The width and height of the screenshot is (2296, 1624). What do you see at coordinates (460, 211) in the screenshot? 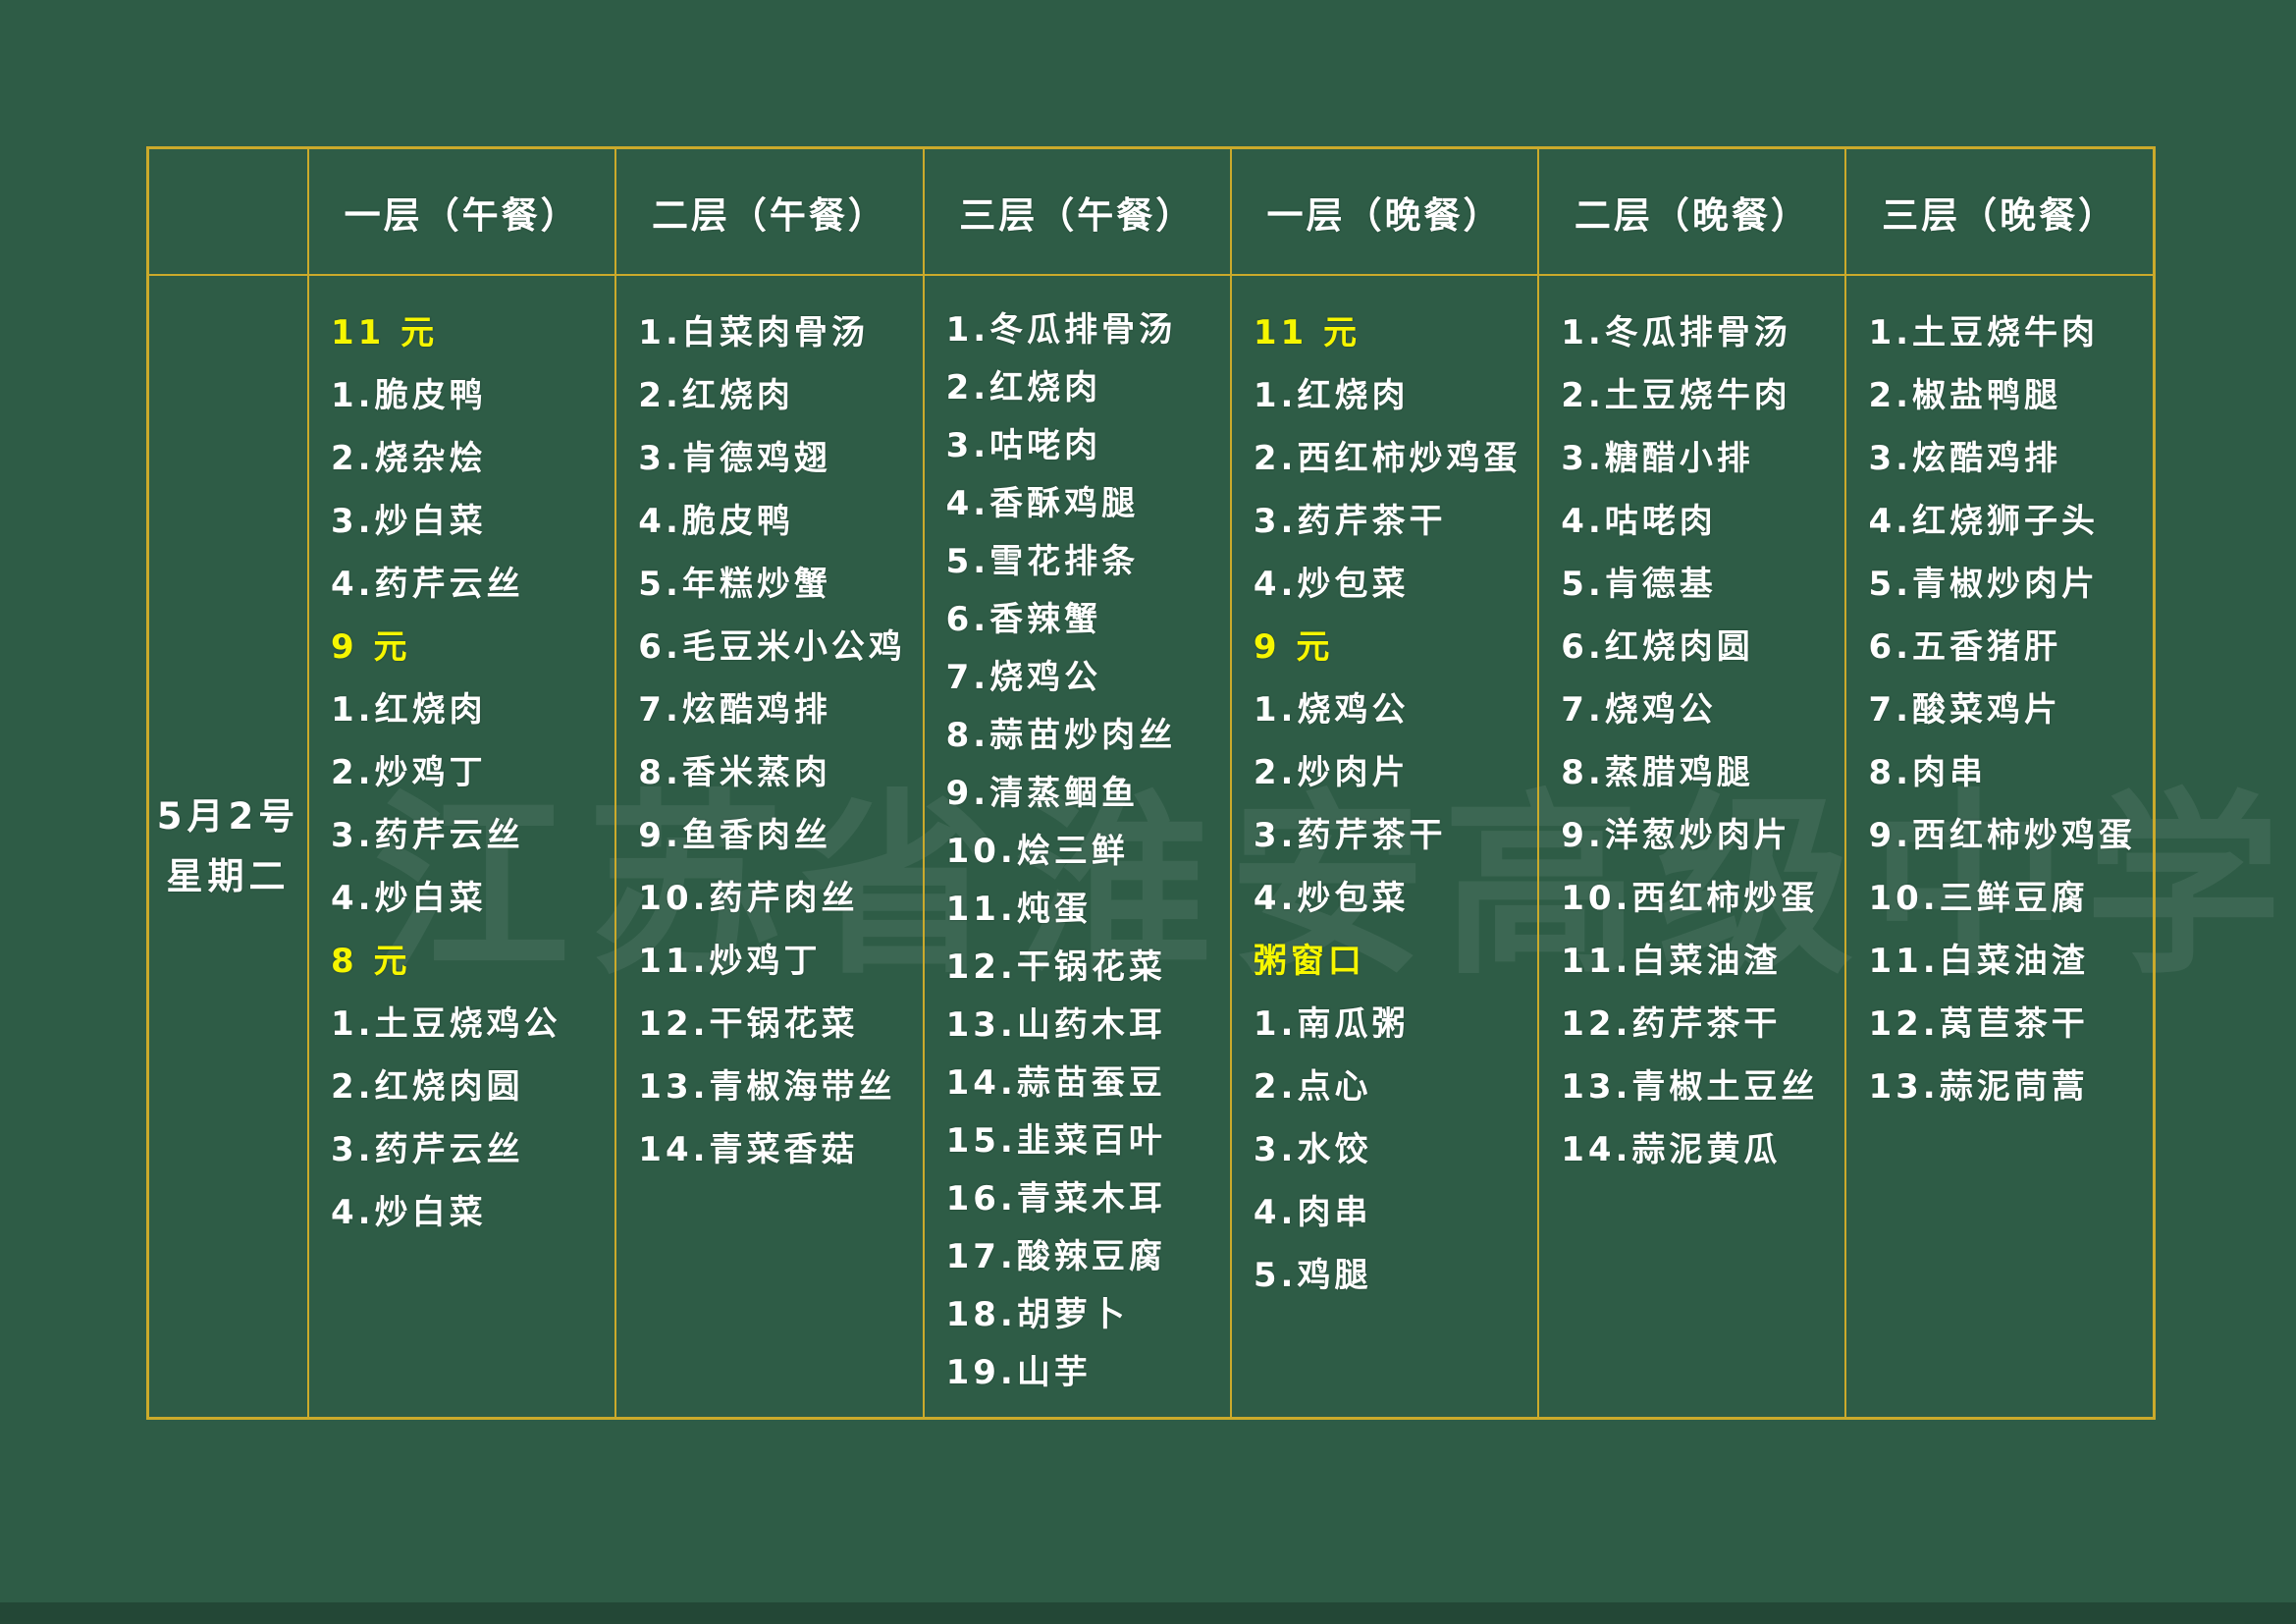
I see `header-floor1-lunch: 一层（午餐）` at bounding box center [460, 211].